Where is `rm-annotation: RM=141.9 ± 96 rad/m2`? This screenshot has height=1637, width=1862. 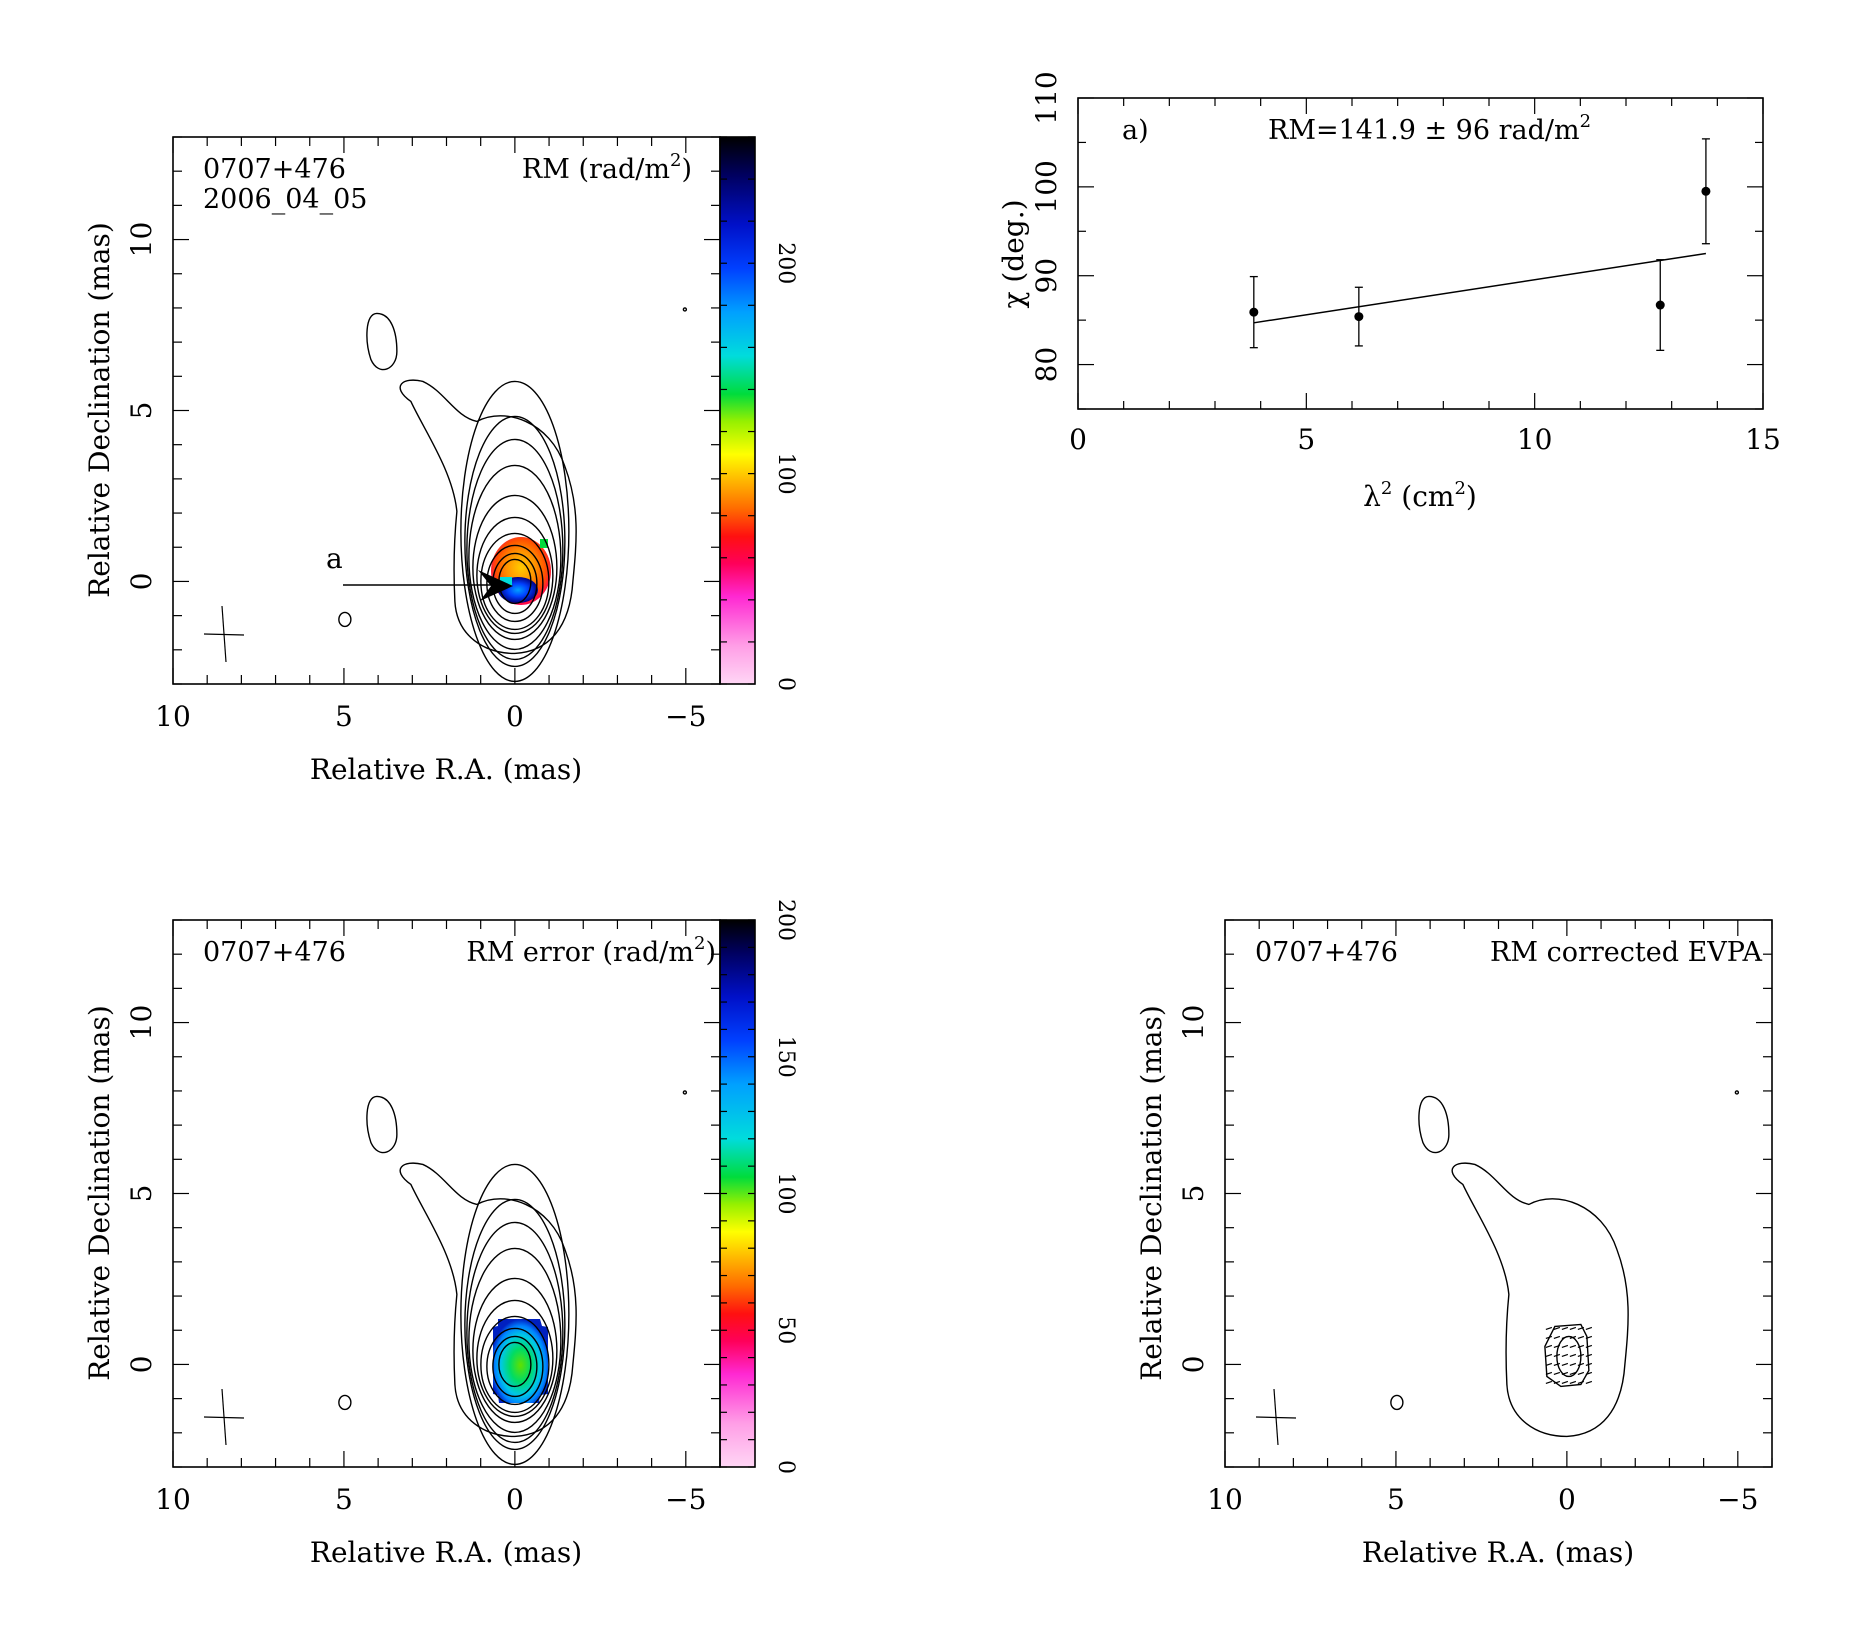 rm-annotation: RM=141.9 ± 96 rad/m2 is located at coordinates (1429, 128).